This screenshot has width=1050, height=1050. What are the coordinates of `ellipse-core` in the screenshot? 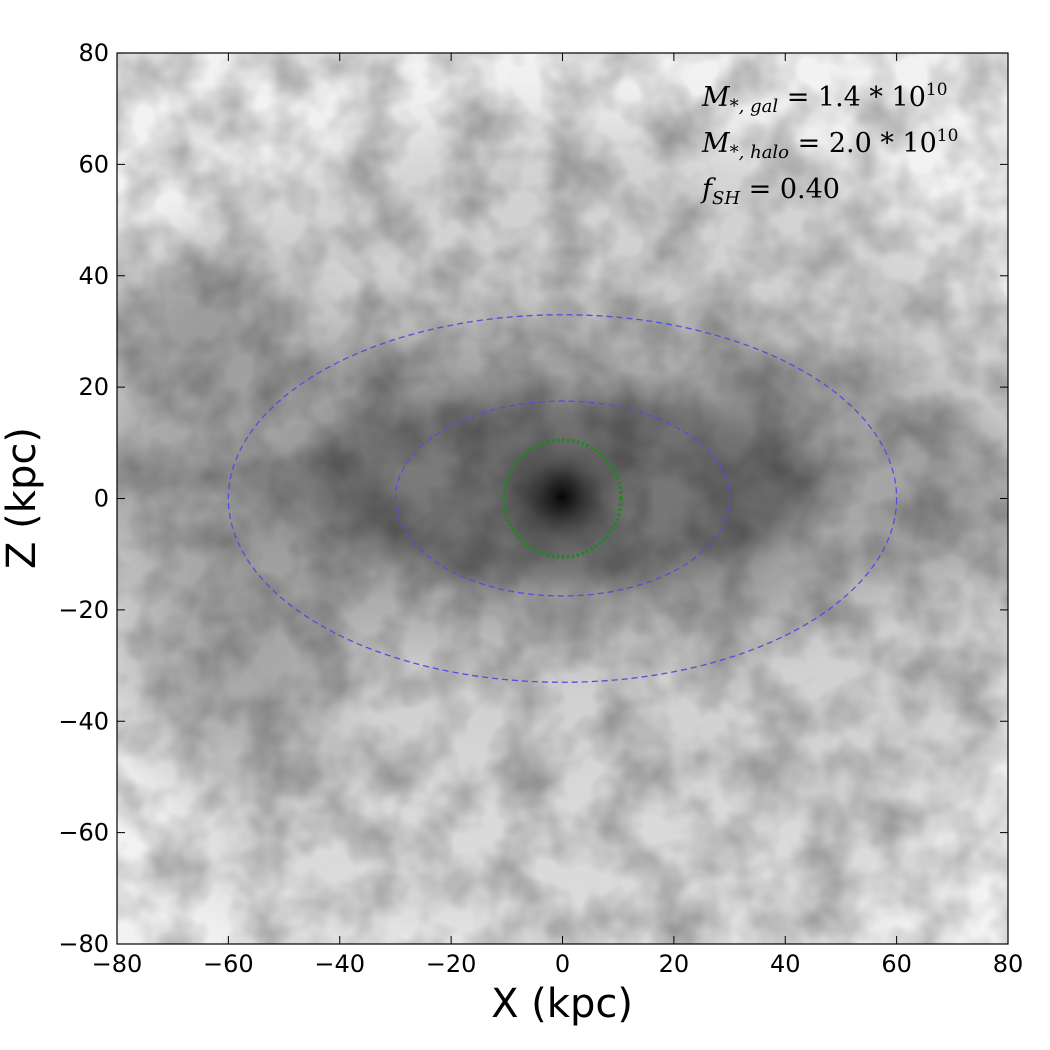 It's located at (562, 498).